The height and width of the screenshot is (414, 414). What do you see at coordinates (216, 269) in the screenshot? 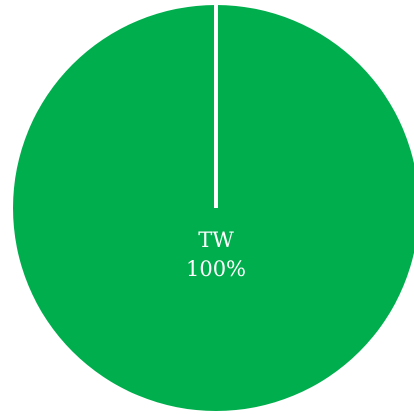
I see `slice-label-percent: 100%` at bounding box center [216, 269].